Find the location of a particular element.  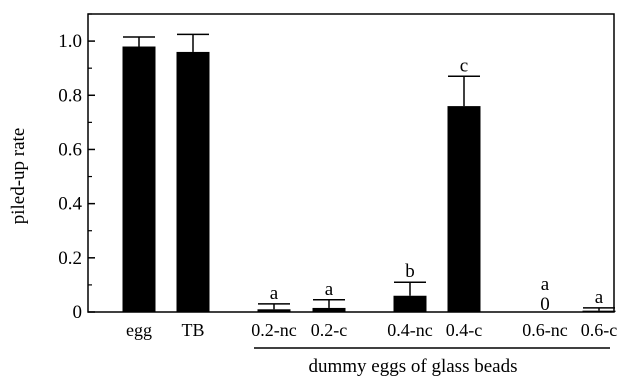

y-axis-title: piled-up rate is located at coordinates (18, 176).